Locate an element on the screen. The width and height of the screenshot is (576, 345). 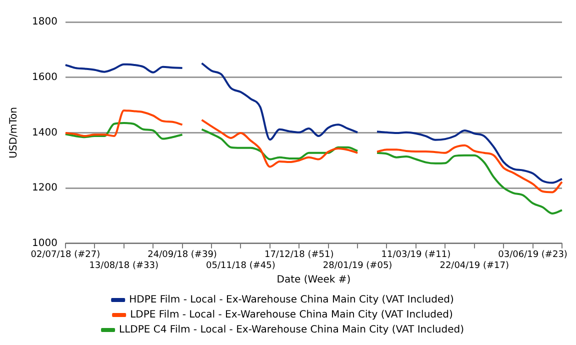
x-tick-label: 02/07/18 (#27) is located at coordinates (65, 255).